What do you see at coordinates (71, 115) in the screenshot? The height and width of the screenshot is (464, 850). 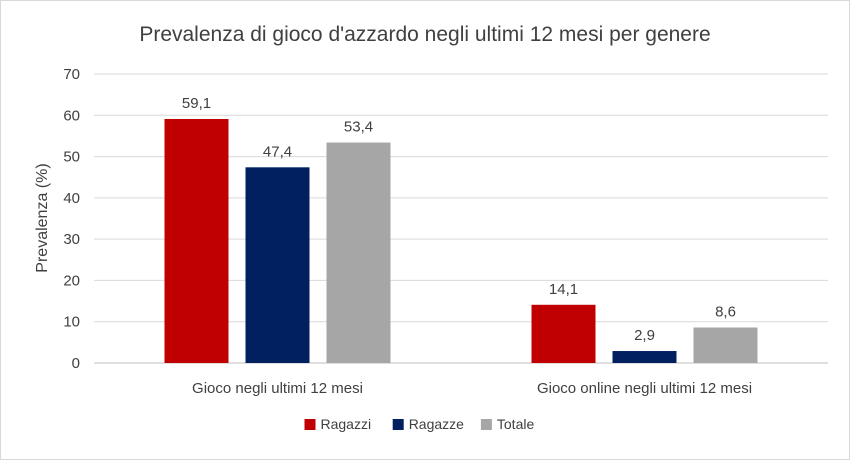 I see `y-tick-label: 60` at bounding box center [71, 115].